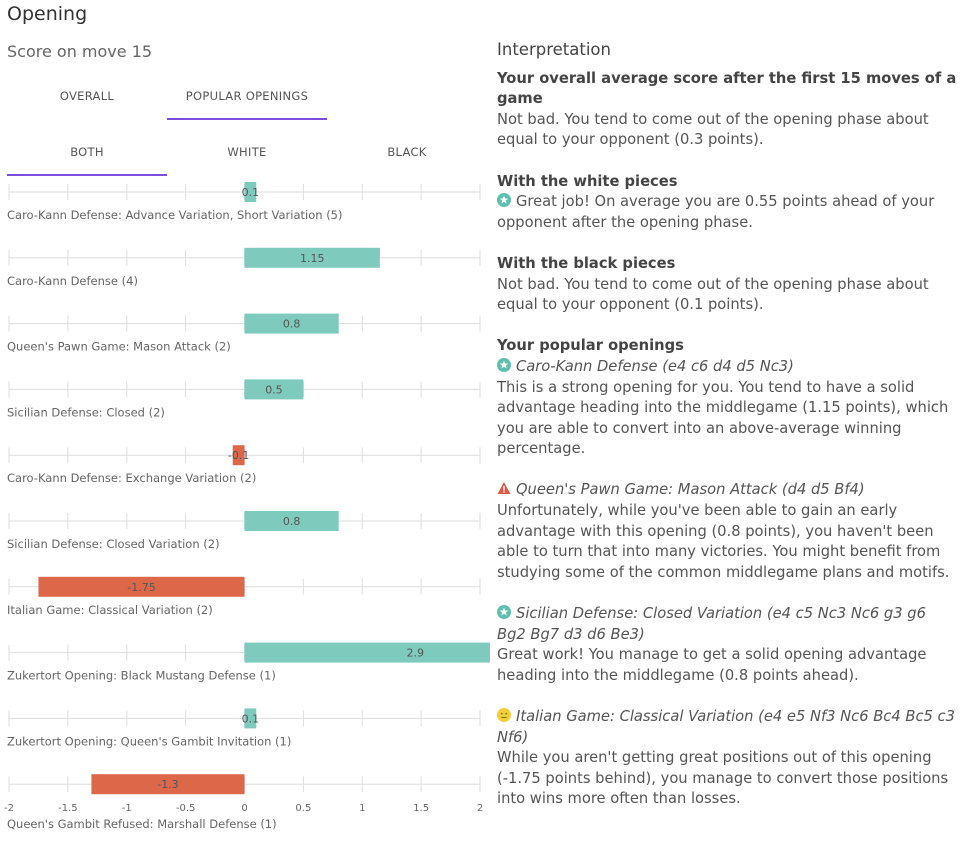 This screenshot has width=962, height=843. What do you see at coordinates (87, 96) in the screenshot?
I see `tab-overall: OVERALL` at bounding box center [87, 96].